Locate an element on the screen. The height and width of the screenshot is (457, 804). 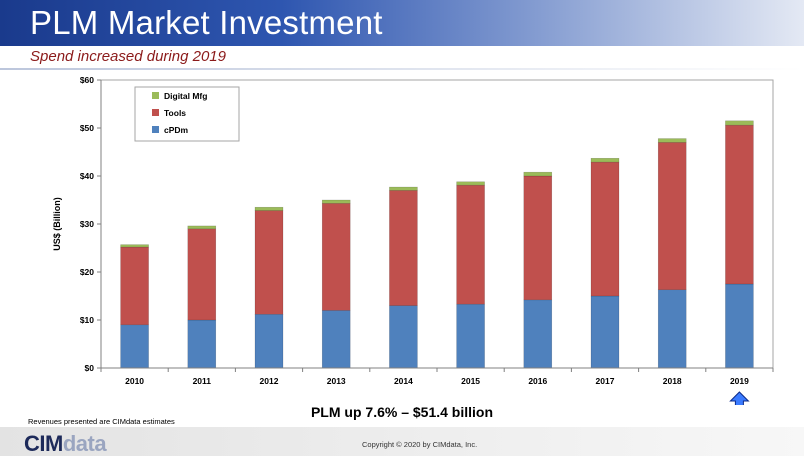
x-tick-label: 2014 is located at coordinates (403, 381).